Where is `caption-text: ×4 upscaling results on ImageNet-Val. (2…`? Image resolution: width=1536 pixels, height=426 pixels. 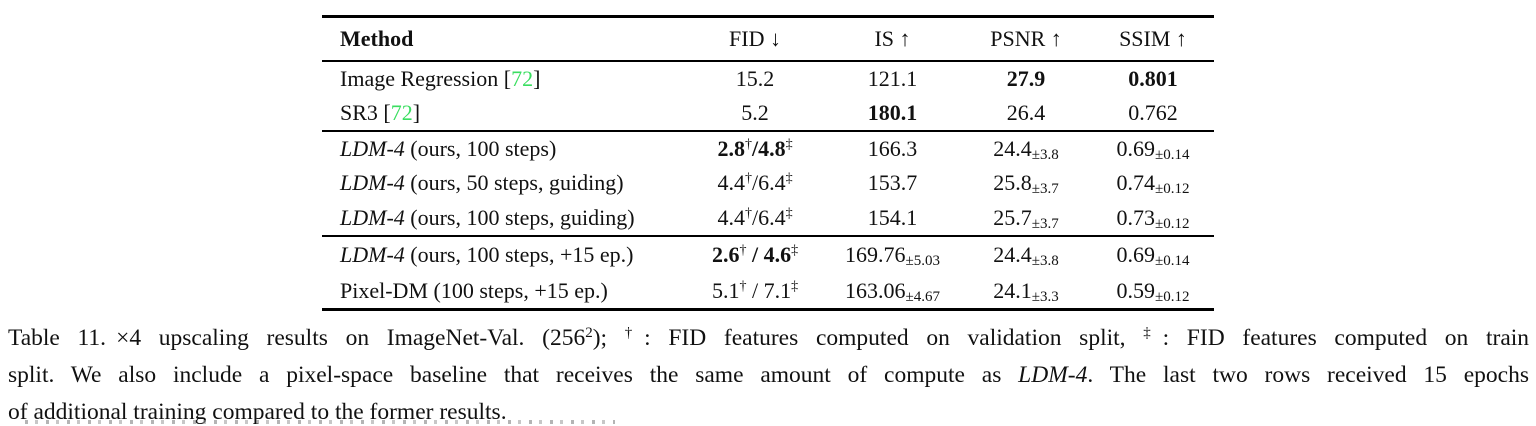
caption-text: ×4 upscaling results on ImageNet-Val. (2… is located at coordinates (351, 338).